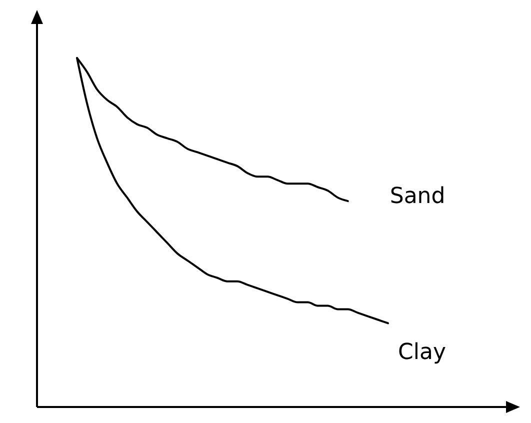 This screenshot has height=423, width=531. What do you see at coordinates (422, 353) in the screenshot?
I see `series-label: Clay` at bounding box center [422, 353].